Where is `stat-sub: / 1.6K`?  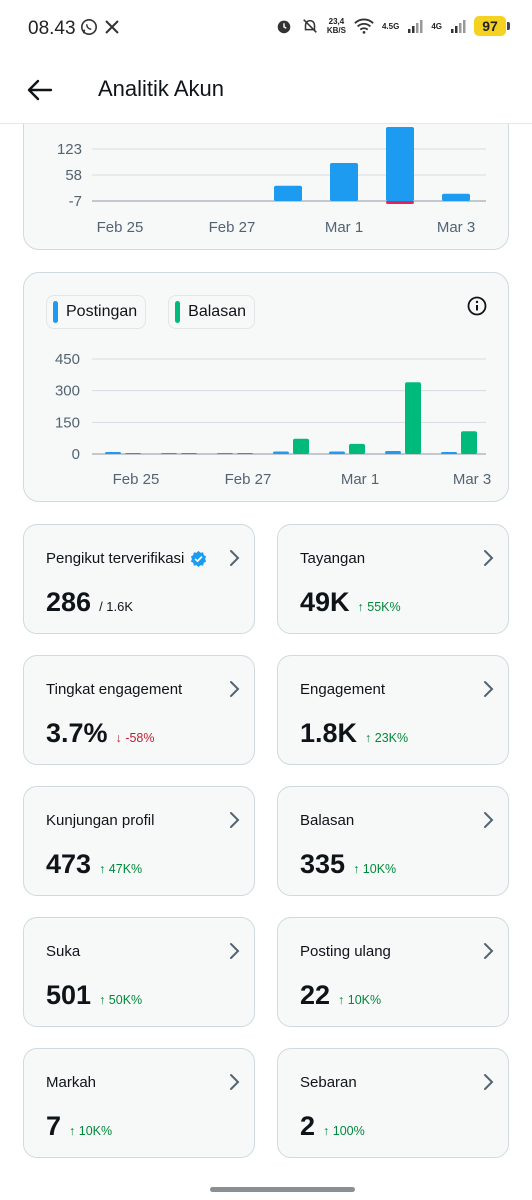 stat-sub: / 1.6K is located at coordinates (116, 606).